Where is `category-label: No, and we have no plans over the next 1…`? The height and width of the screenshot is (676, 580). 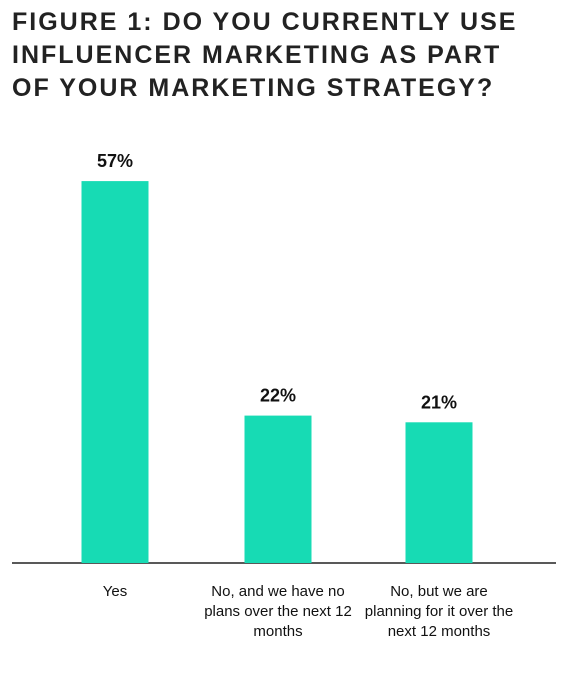
category-label: No, and we have no plans over the next 1… is located at coordinates (278, 611).